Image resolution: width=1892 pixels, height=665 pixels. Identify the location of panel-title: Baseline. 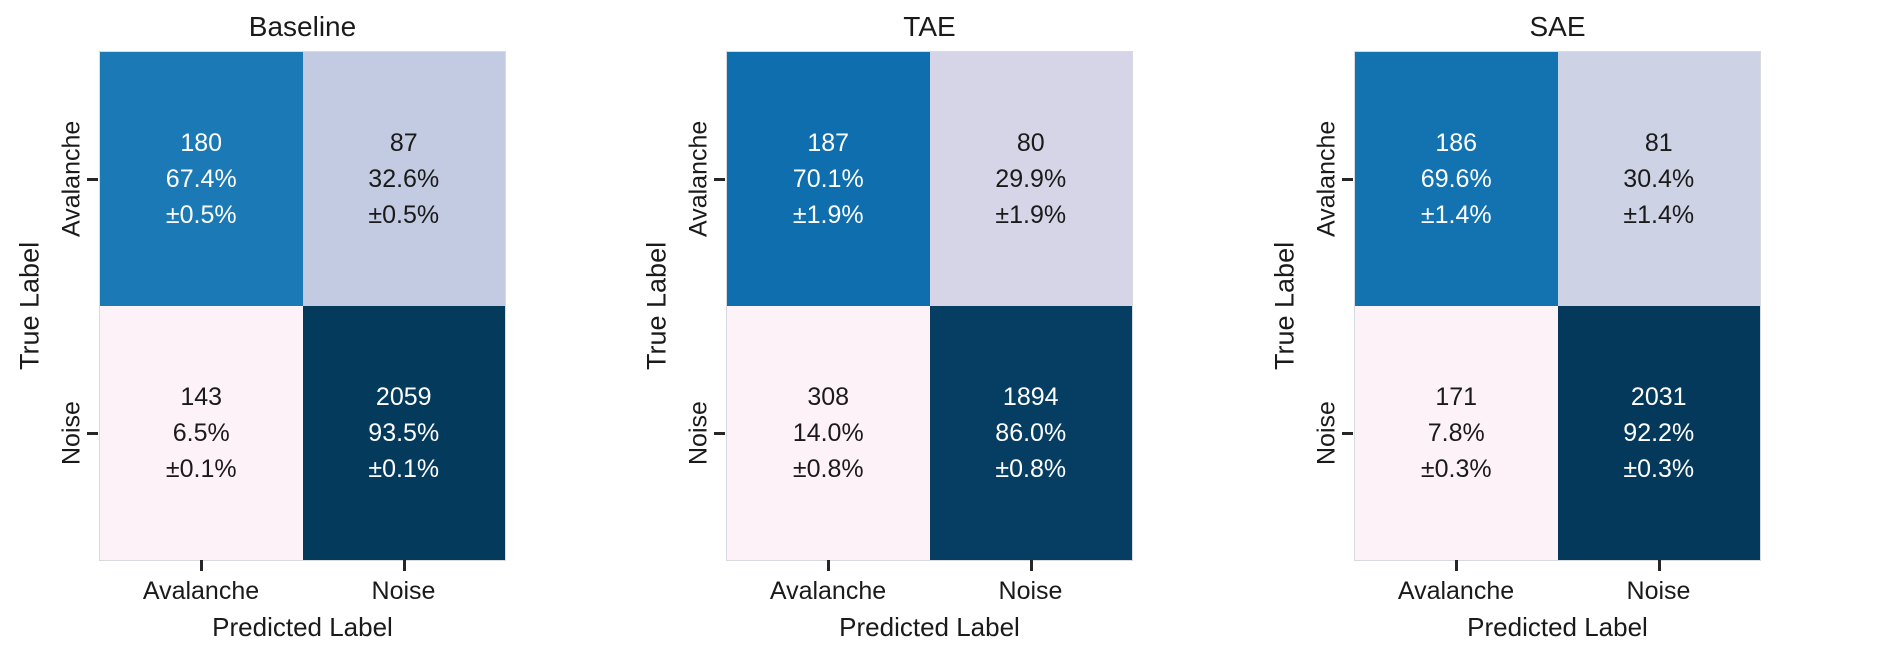
(302, 26).